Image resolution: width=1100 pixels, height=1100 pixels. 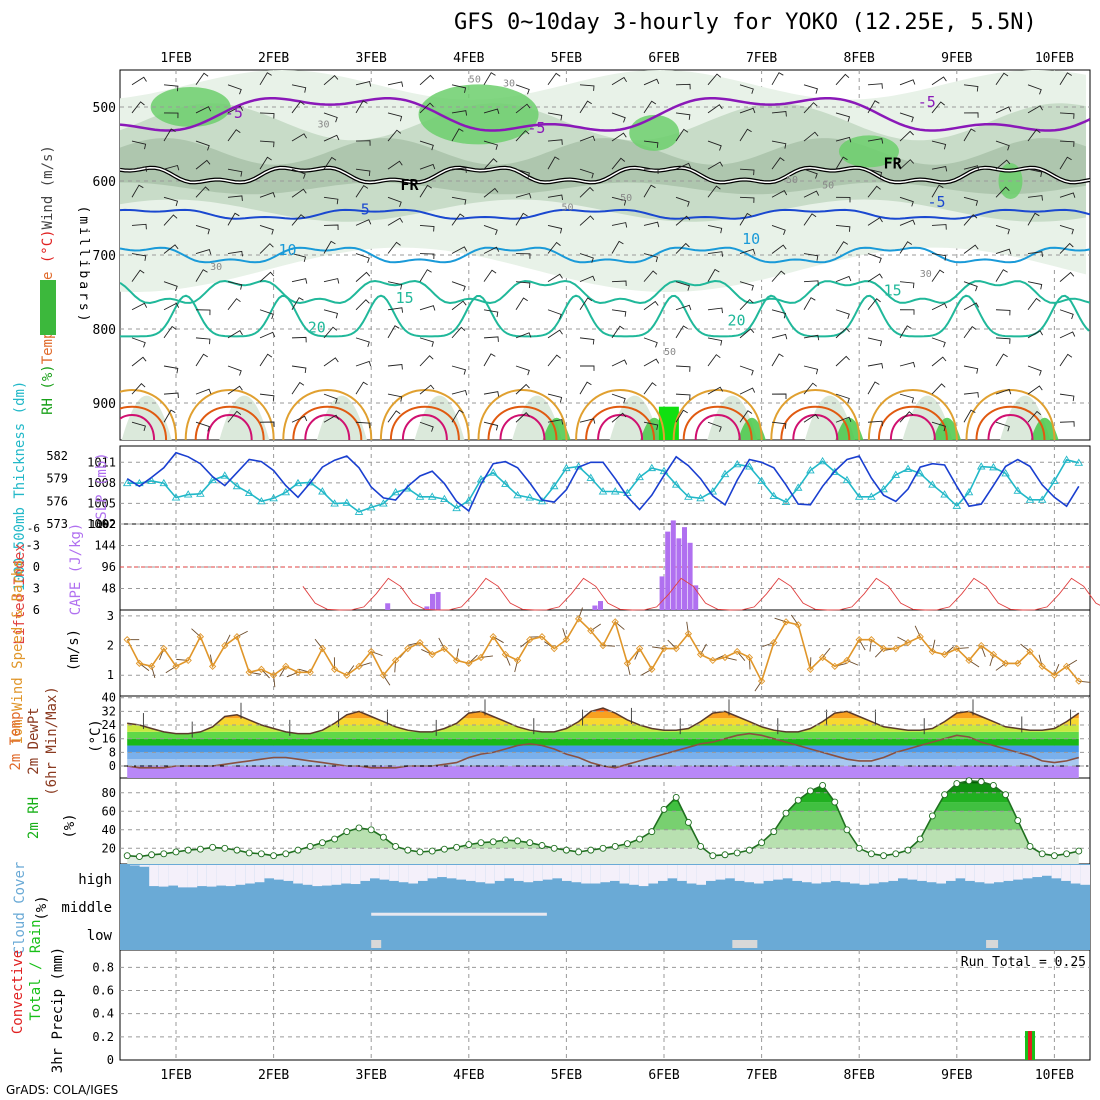 What do you see at coordinates (893, 163) in the screenshot?
I see `contour-label: FR` at bounding box center [893, 163].